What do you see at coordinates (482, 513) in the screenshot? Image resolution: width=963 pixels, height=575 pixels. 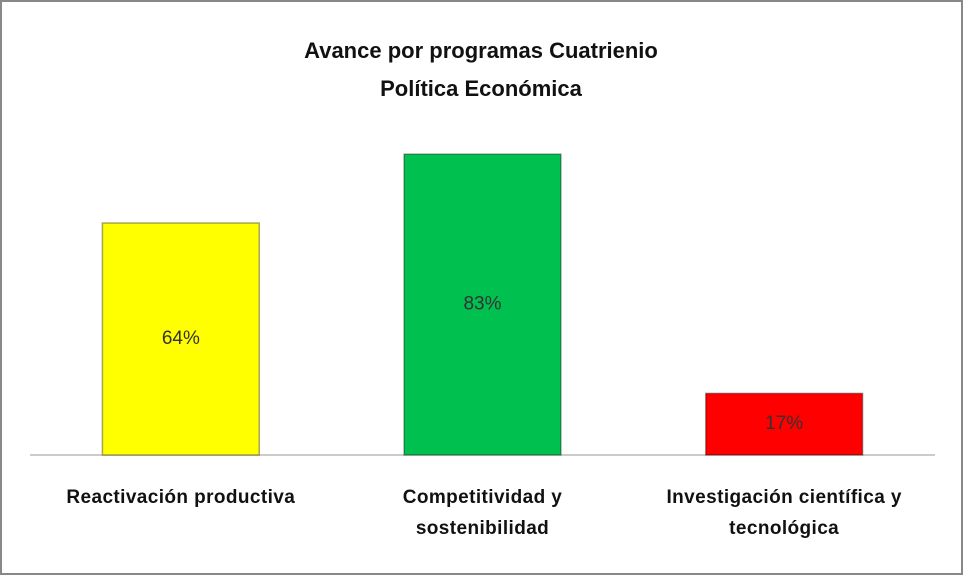 I see `x-tick-label: Competitividad y sostenibilidad` at bounding box center [482, 513].